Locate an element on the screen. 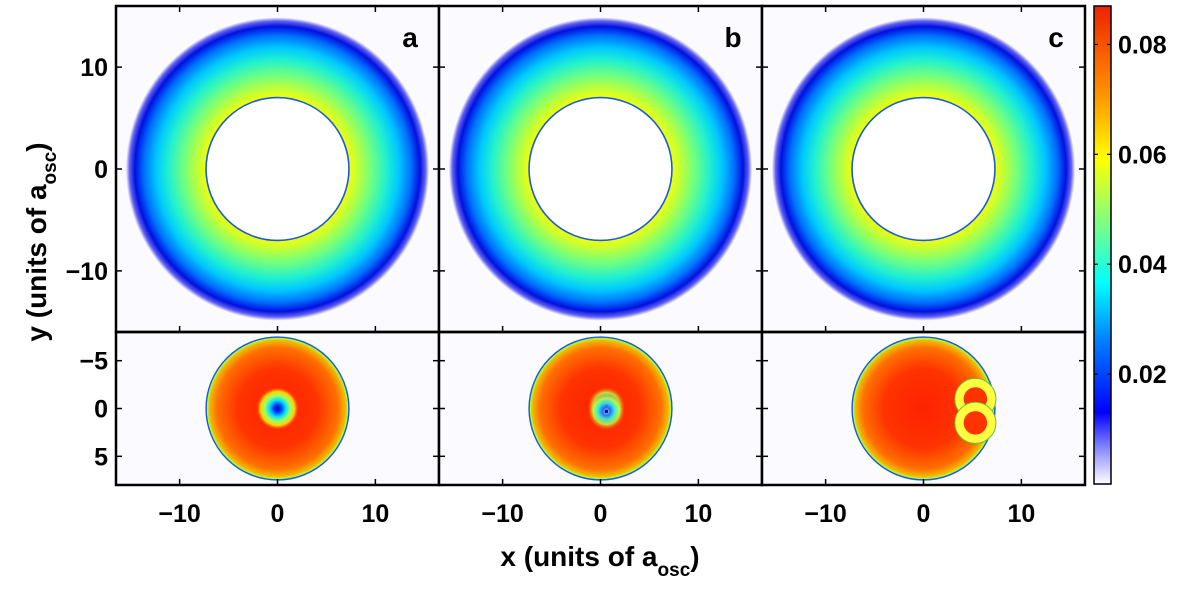 The image size is (1187, 594). panel-label-b: b is located at coordinates (732, 37).